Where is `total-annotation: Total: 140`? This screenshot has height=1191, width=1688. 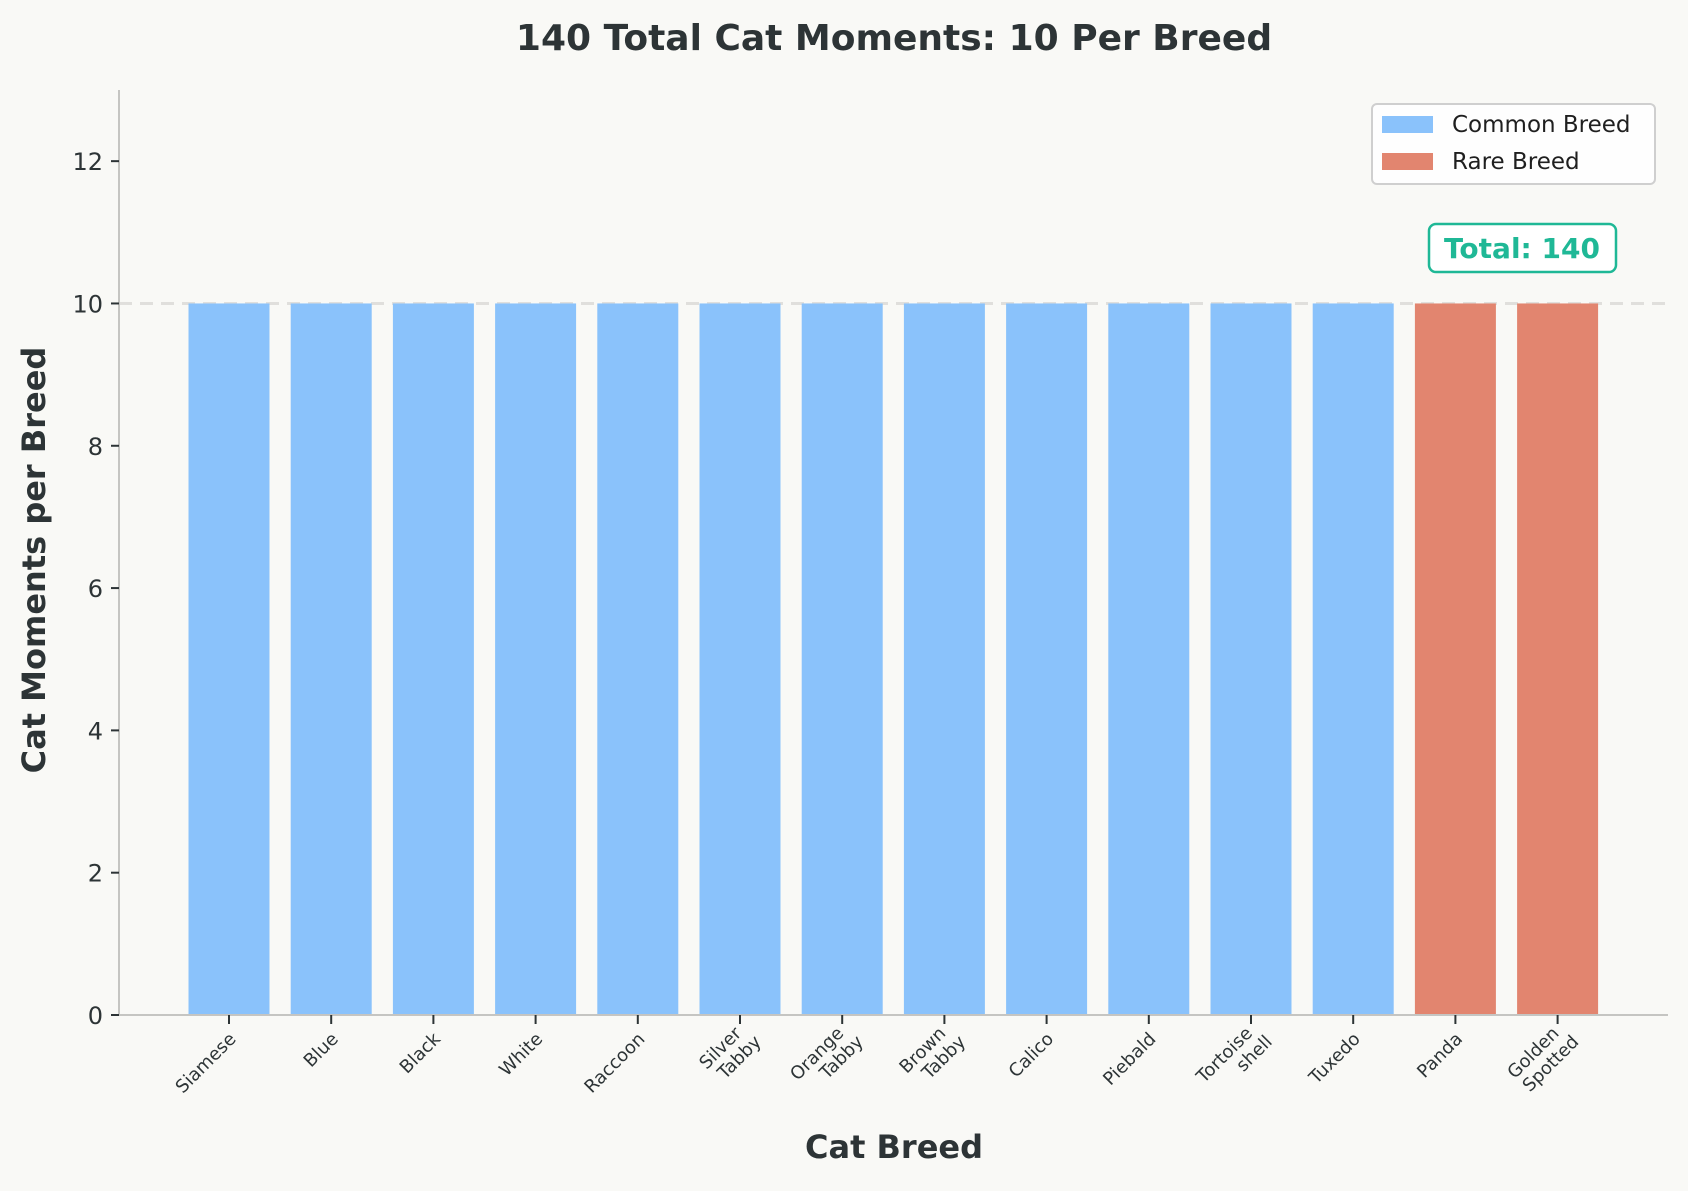 total-annotation: Total: 140 is located at coordinates (1522, 248).